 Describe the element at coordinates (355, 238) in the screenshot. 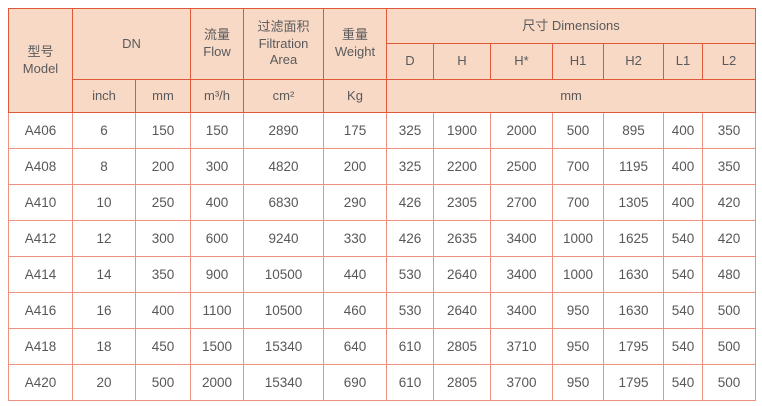

I see `value-cell: 330` at that location.